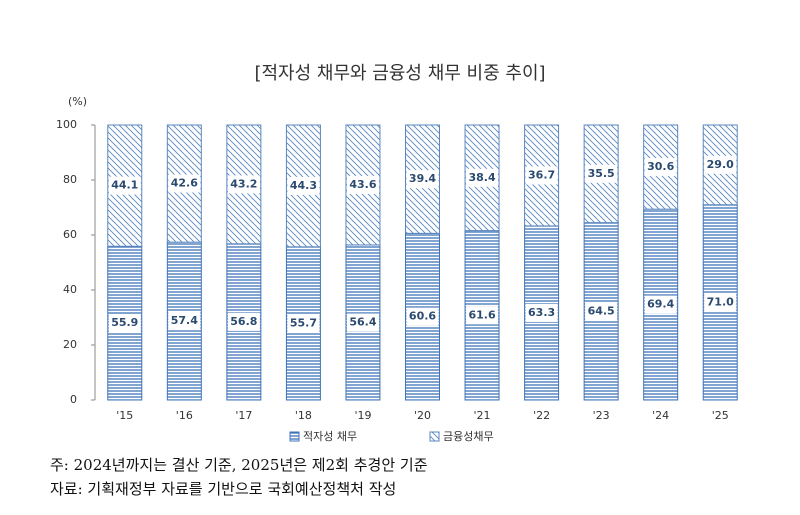  I want to click on data-label: 30.6, so click(660, 166).